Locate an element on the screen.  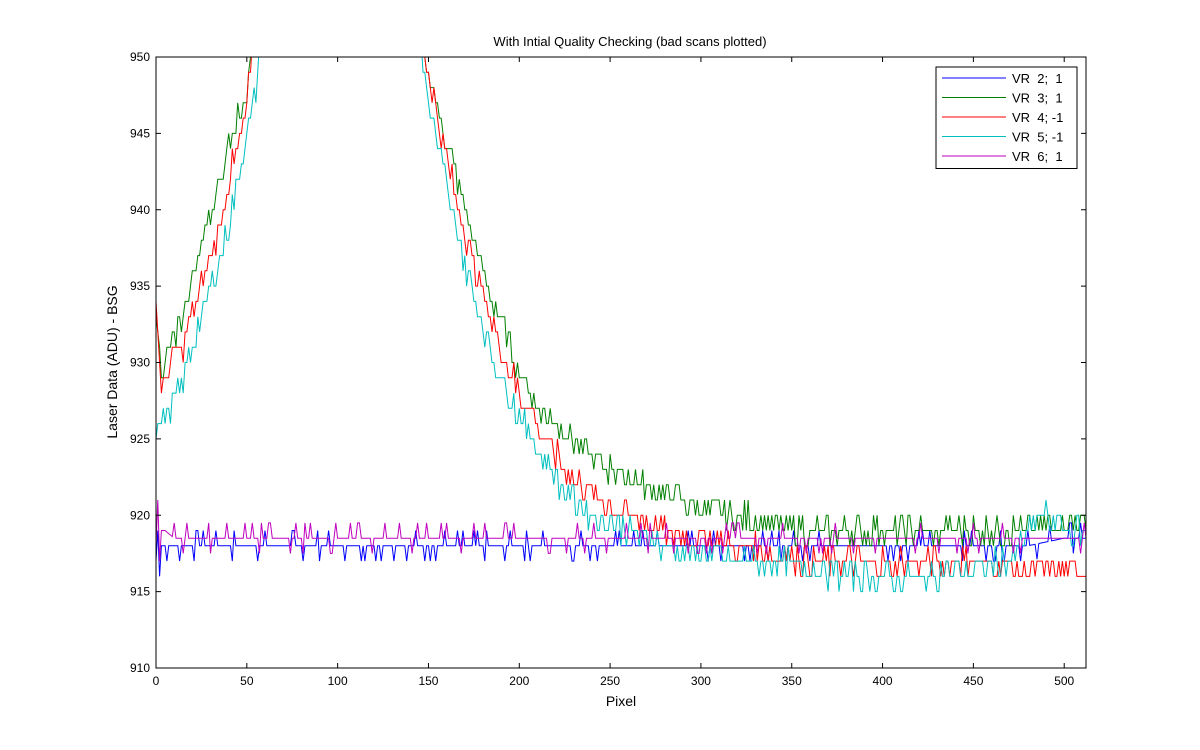
y-tick-label: 915 is located at coordinates (140, 592).